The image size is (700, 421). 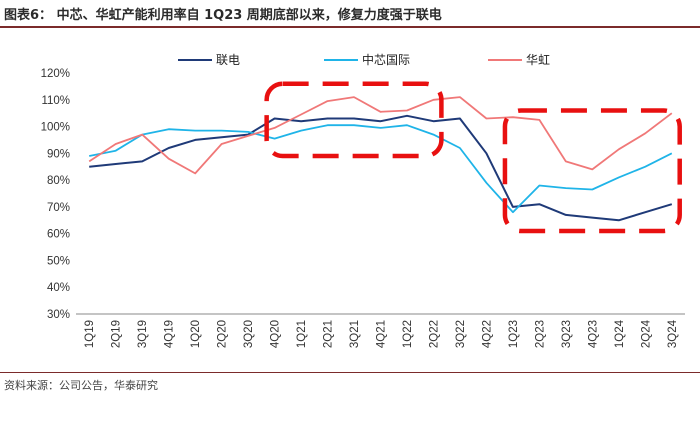 What do you see at coordinates (673, 333) in the screenshot?
I see `x-tick-label: 3Q24` at bounding box center [673, 333].